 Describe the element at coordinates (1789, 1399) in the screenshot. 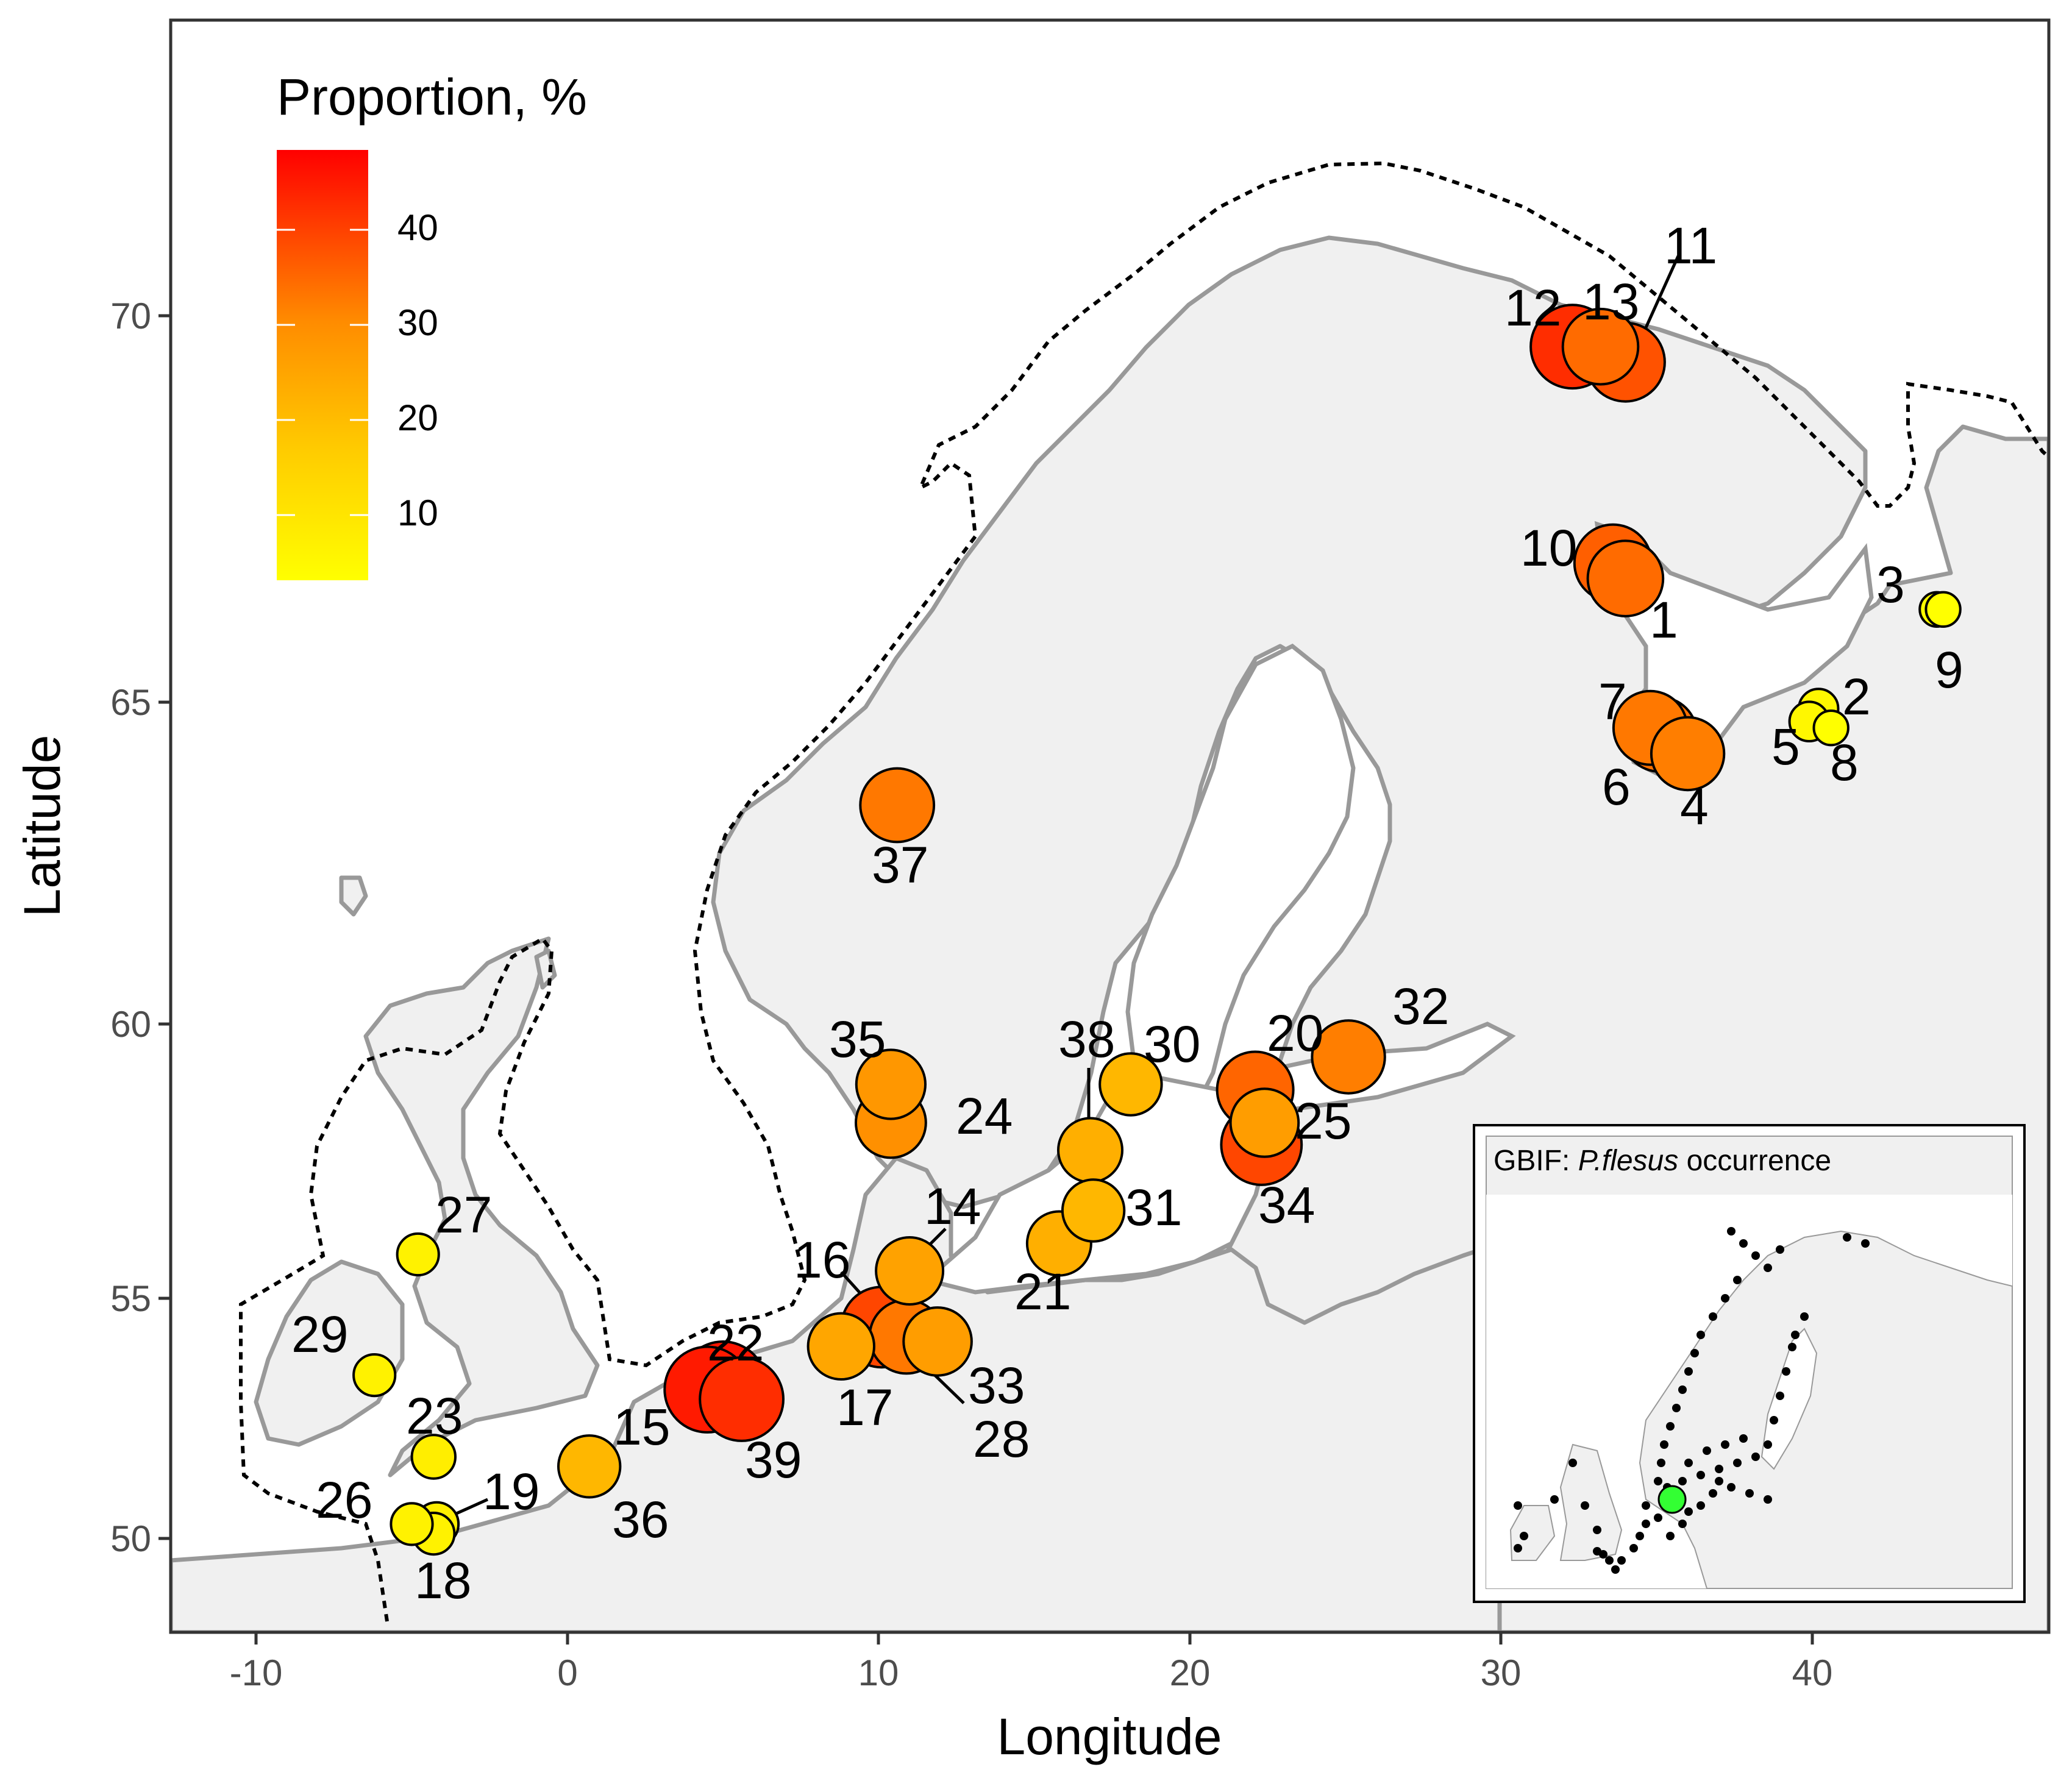

I see `inset-bothnia` at that location.